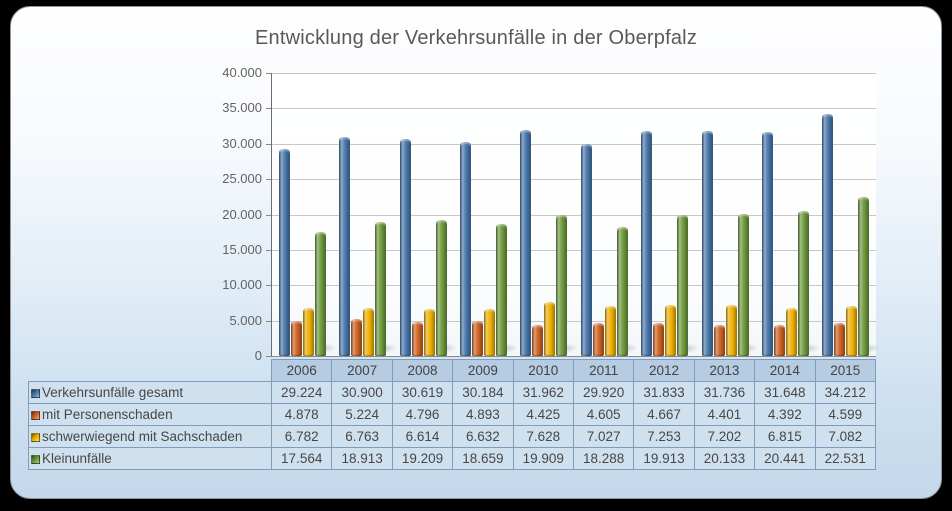  I want to click on value-cell: 31.833, so click(664, 392).